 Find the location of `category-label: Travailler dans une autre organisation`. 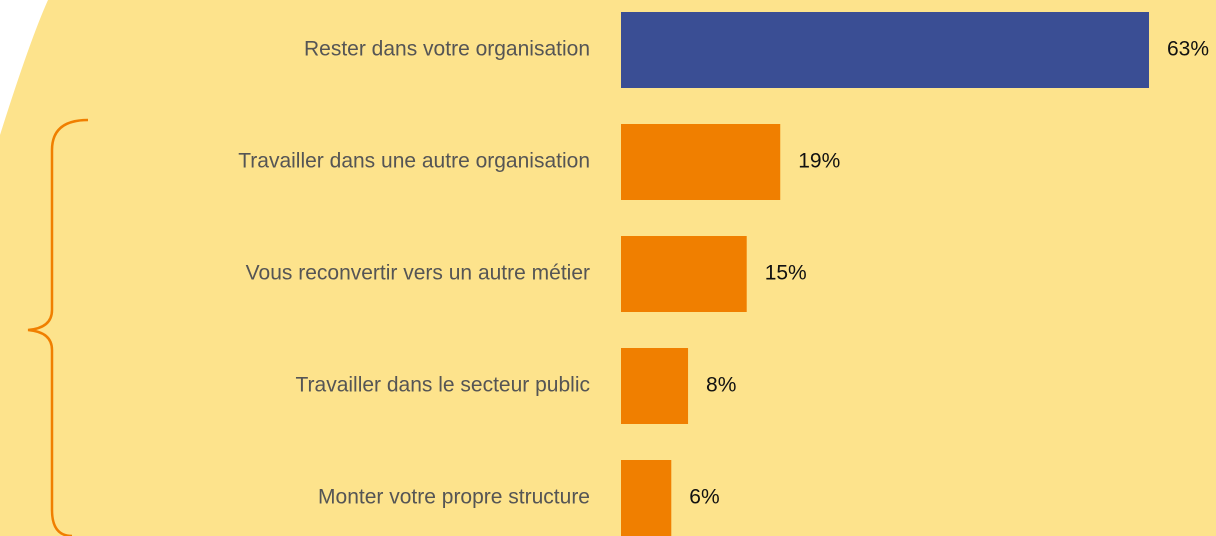

category-label: Travailler dans une autre organisation is located at coordinates (414, 161).